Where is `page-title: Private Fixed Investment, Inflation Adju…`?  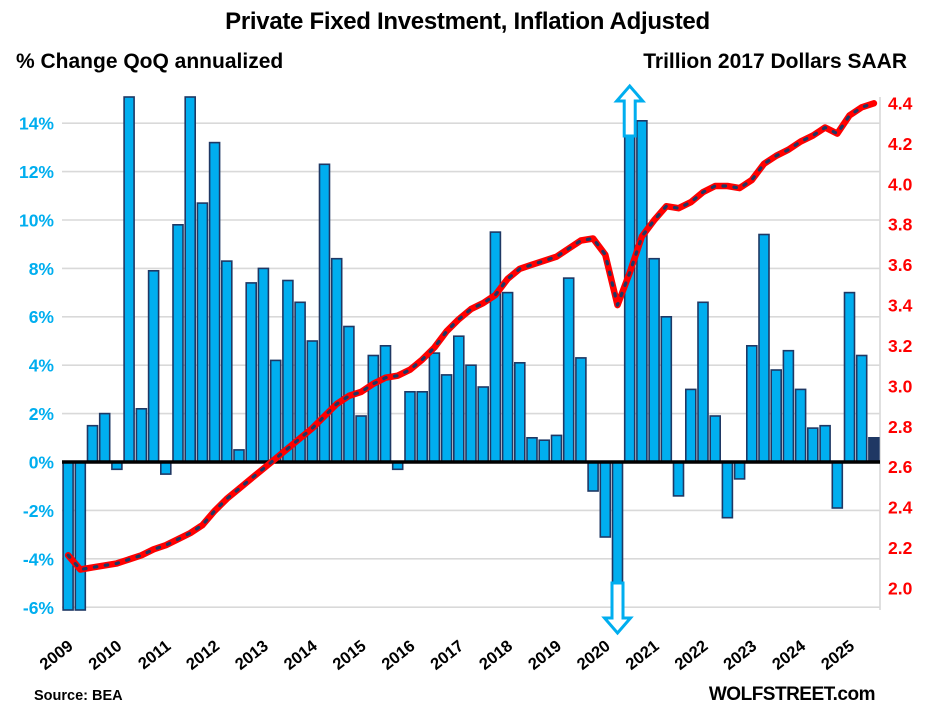
page-title: Private Fixed Investment, Inflation Adju… is located at coordinates (467, 21).